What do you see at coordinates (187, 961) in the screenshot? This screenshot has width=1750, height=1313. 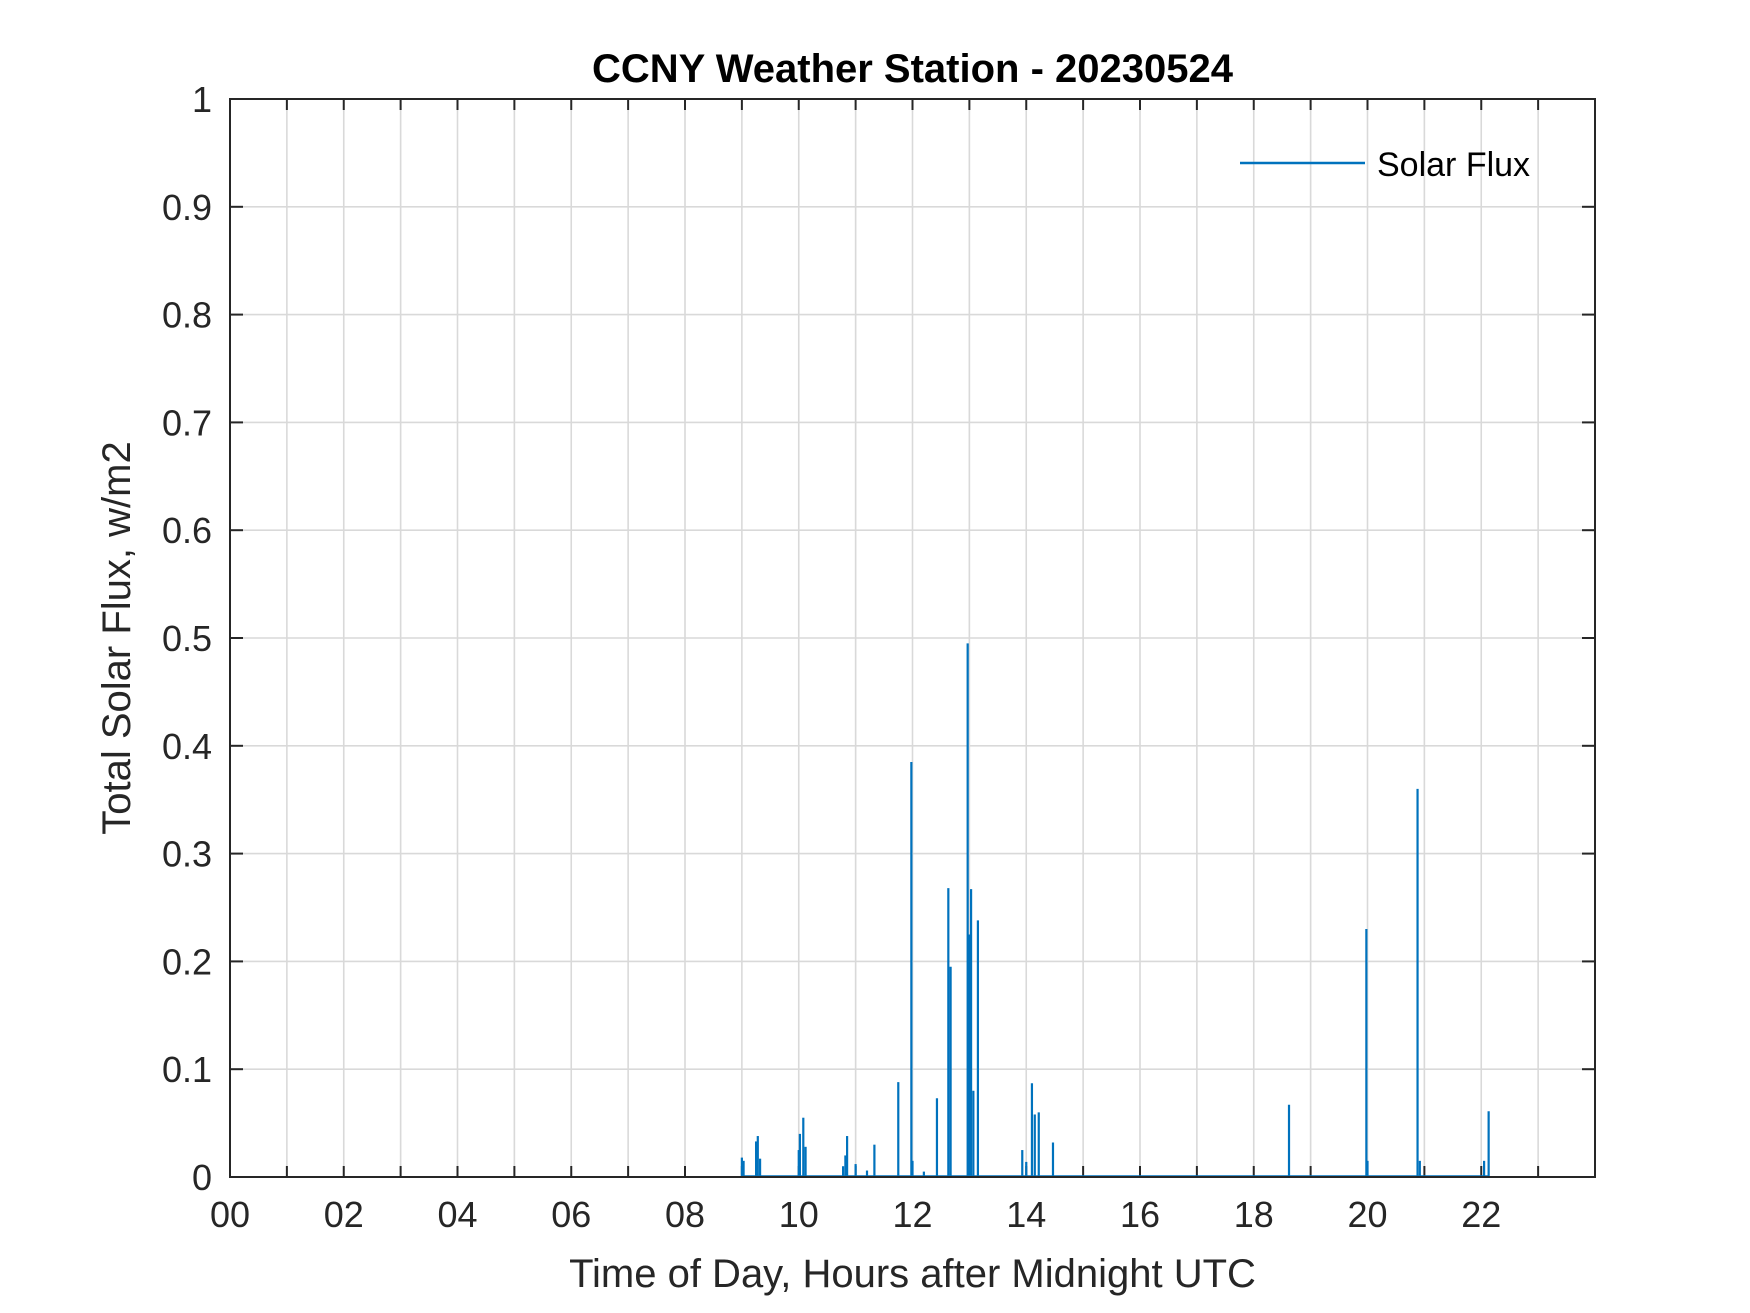 I see `y-tick-label: 0.2` at bounding box center [187, 961].